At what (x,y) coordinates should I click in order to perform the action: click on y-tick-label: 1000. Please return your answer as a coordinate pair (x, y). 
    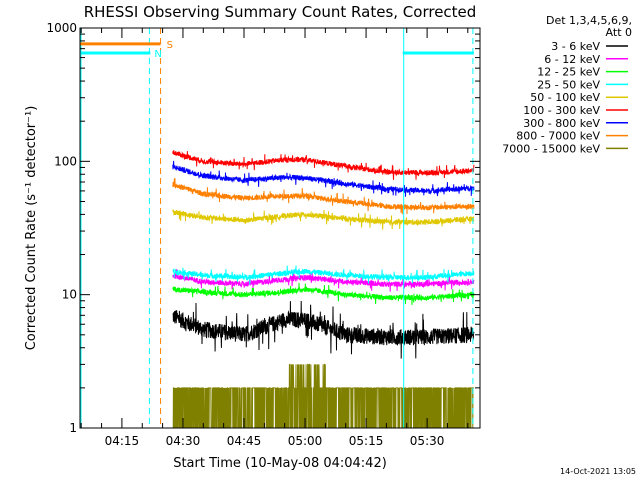
    Looking at the image, I should click on (61, 28).